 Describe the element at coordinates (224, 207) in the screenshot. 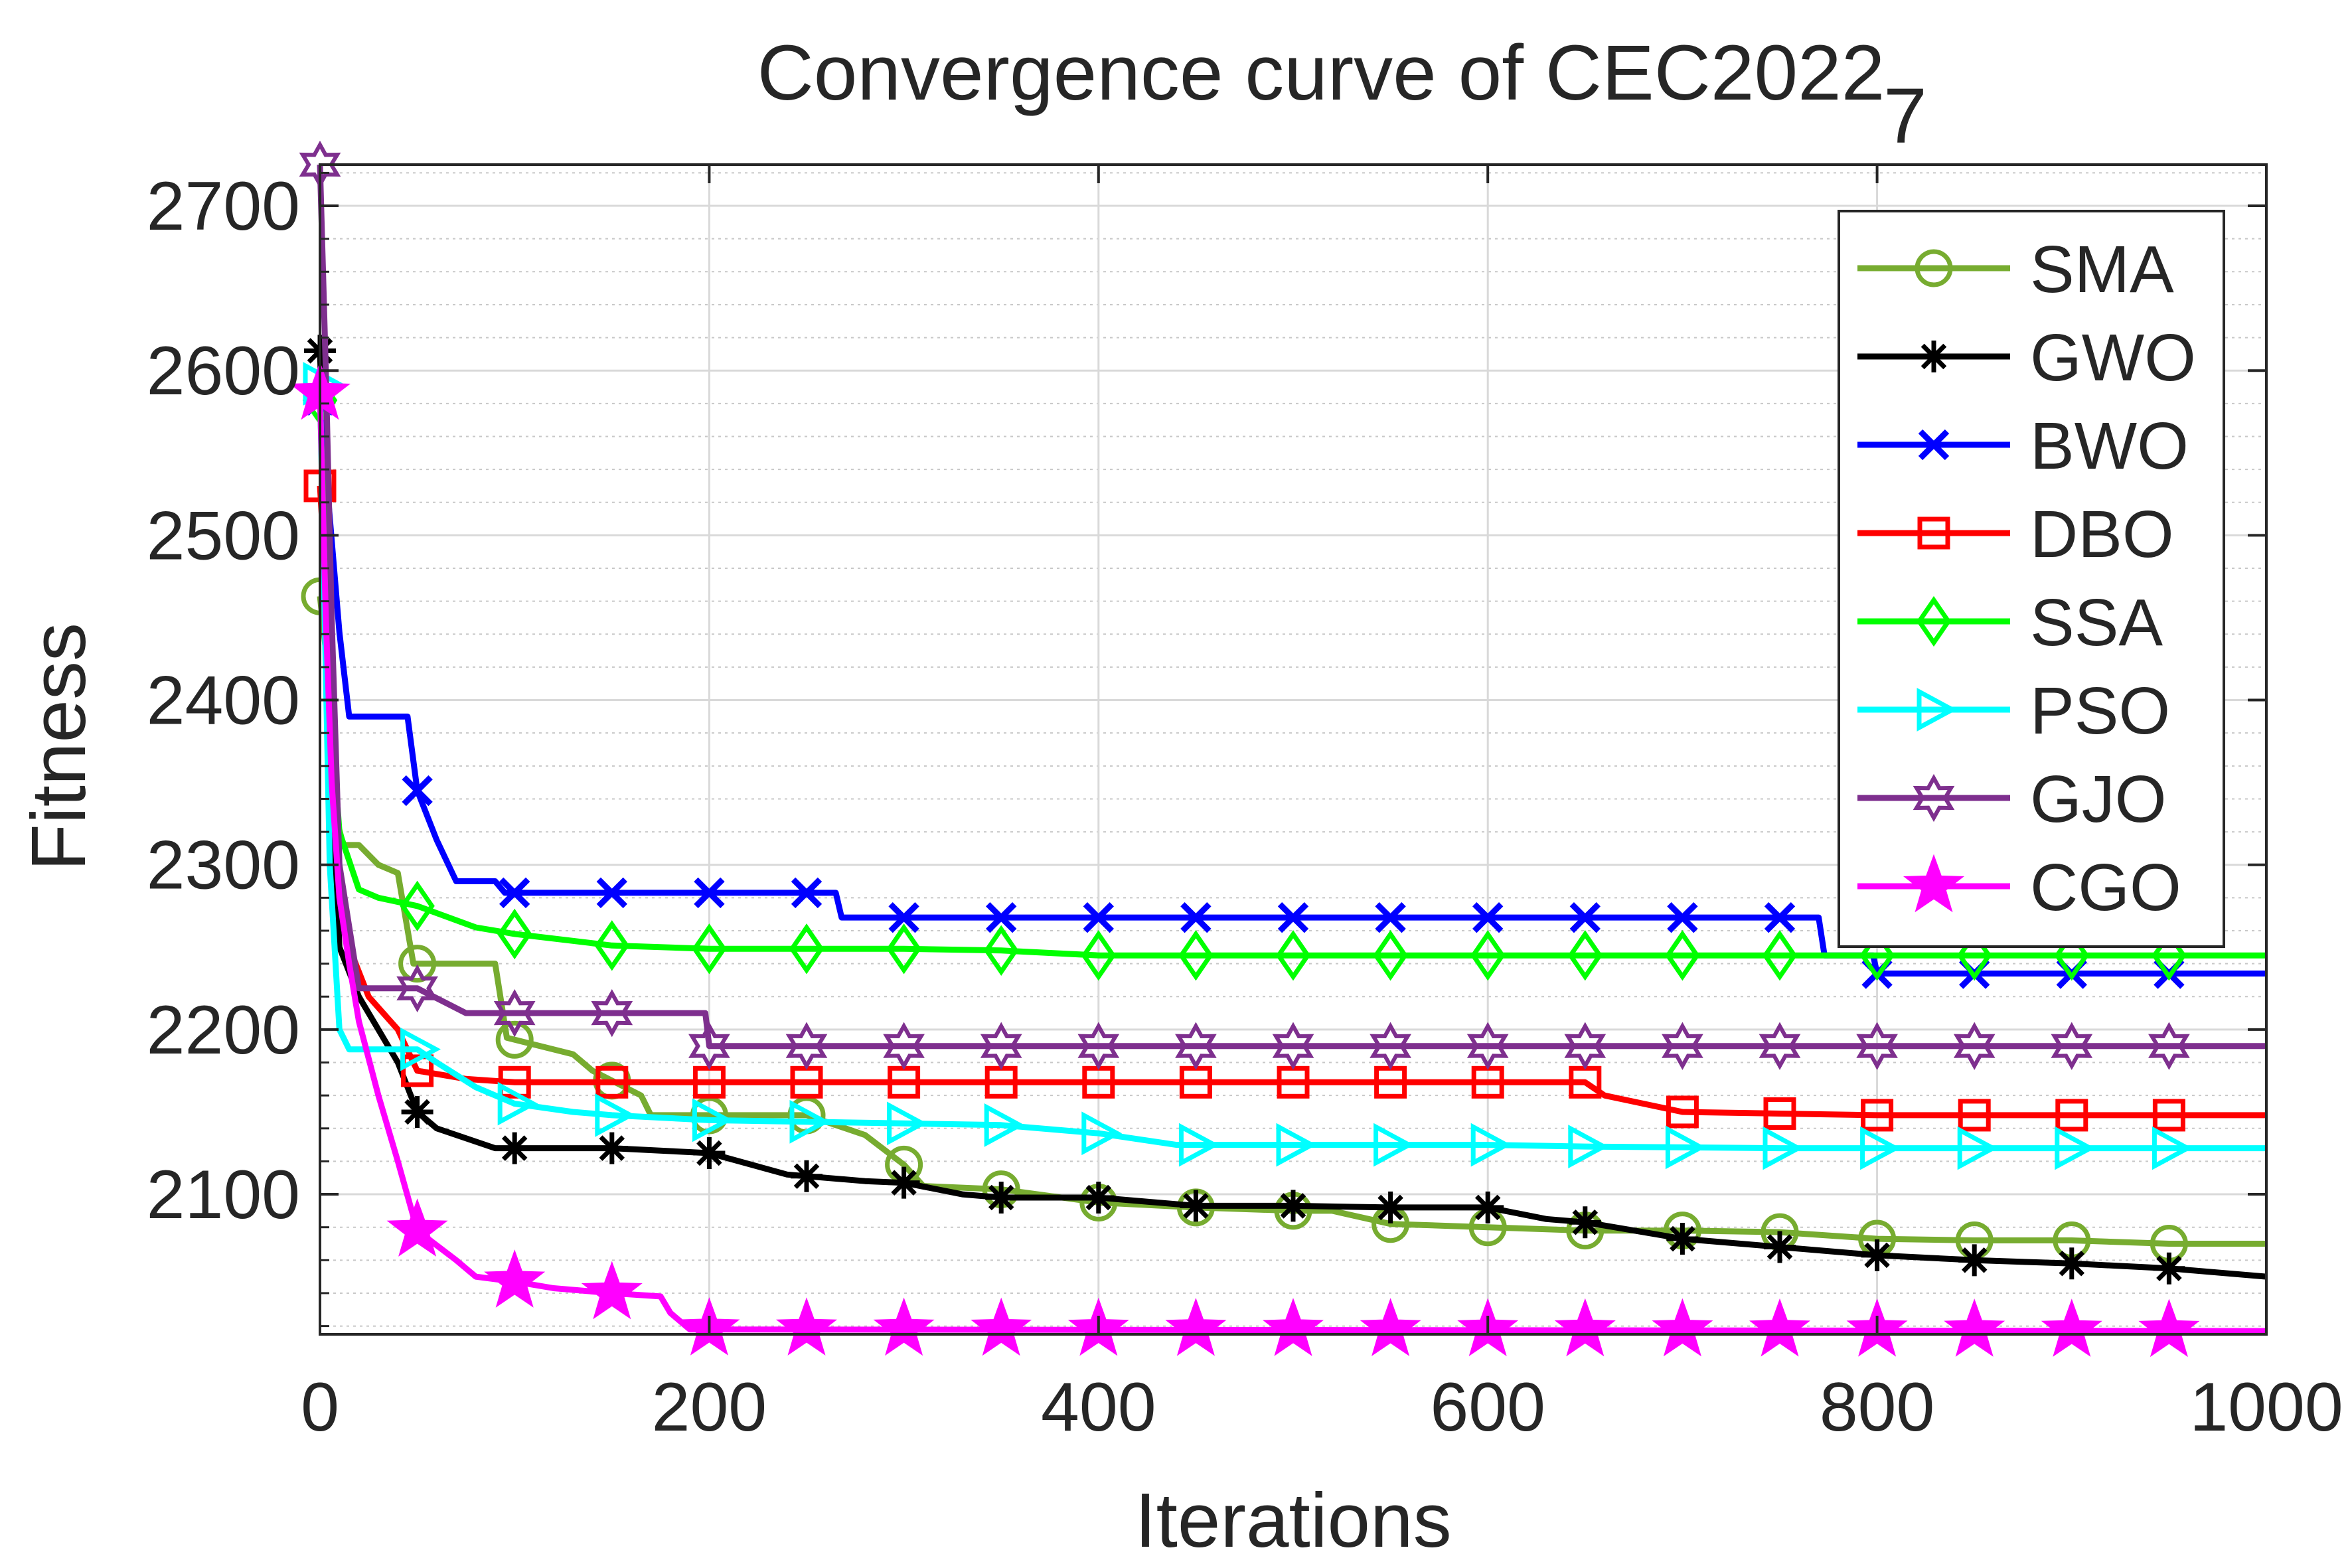

I see `y-tick-label: 2700` at that location.